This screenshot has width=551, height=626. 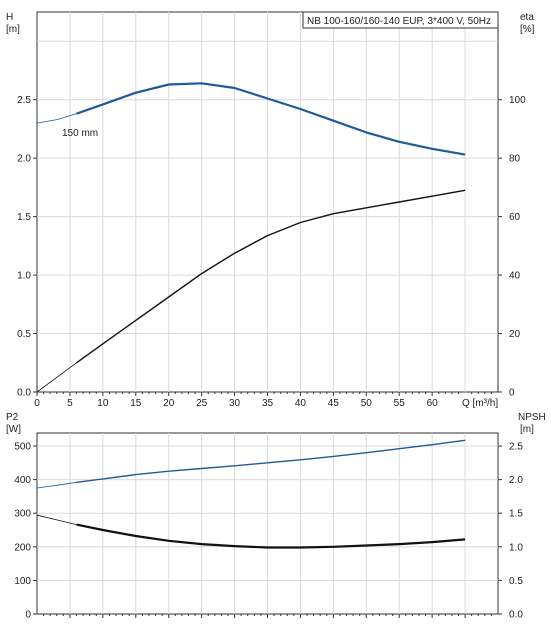 What do you see at coordinates (56, 377) in the screenshot?
I see `efficiency-curve-extrapolation` at bounding box center [56, 377].